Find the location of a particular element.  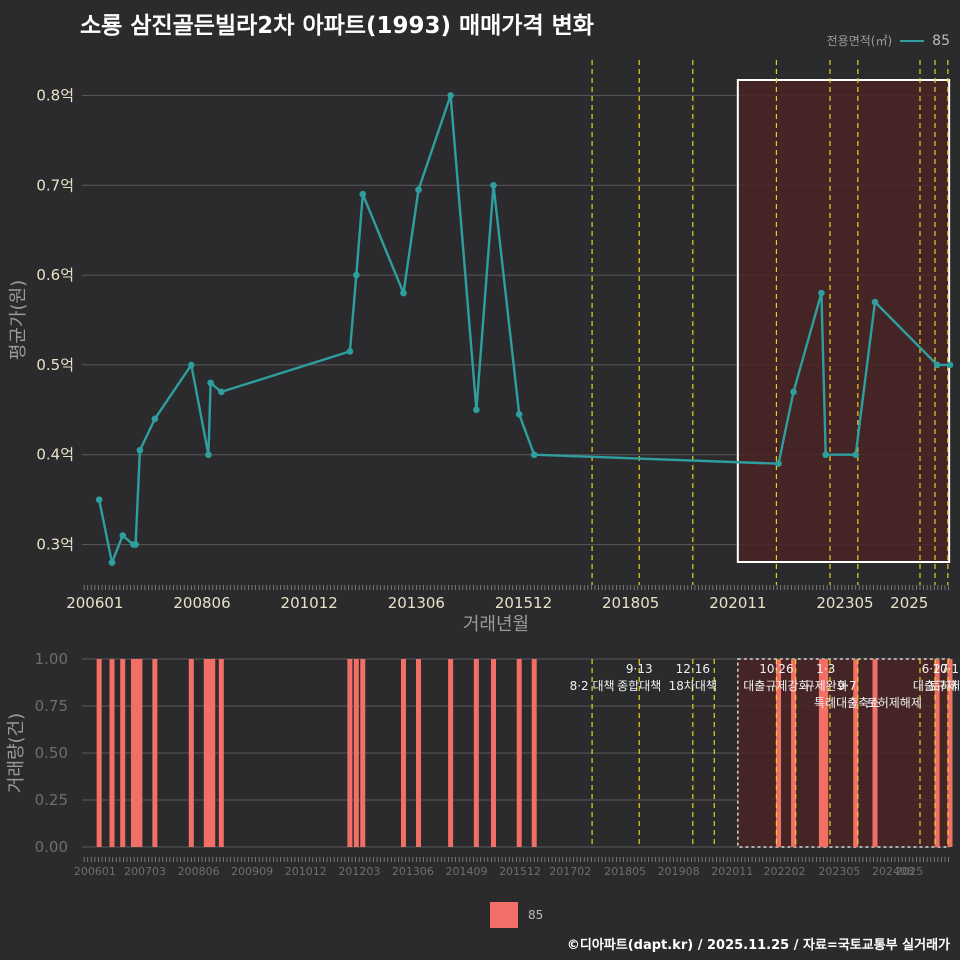

y-tick-label: 0.50 is located at coordinates (51, 753).